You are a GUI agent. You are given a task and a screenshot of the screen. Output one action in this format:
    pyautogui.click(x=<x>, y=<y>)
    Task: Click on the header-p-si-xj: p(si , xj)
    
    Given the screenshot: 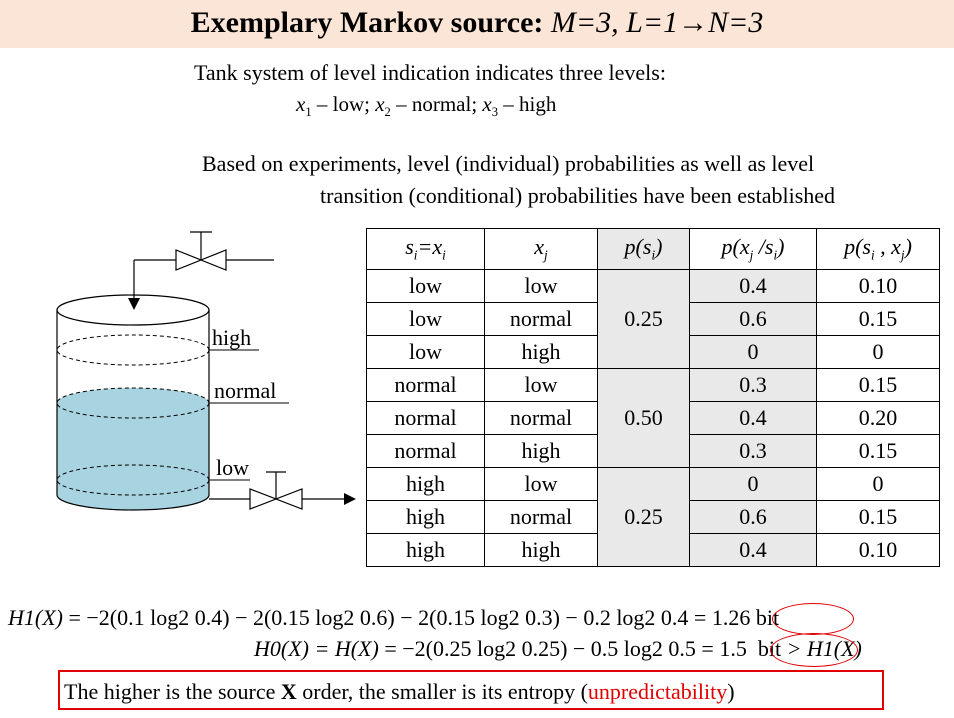 What is the action you would take?
    pyautogui.click(x=878, y=249)
    